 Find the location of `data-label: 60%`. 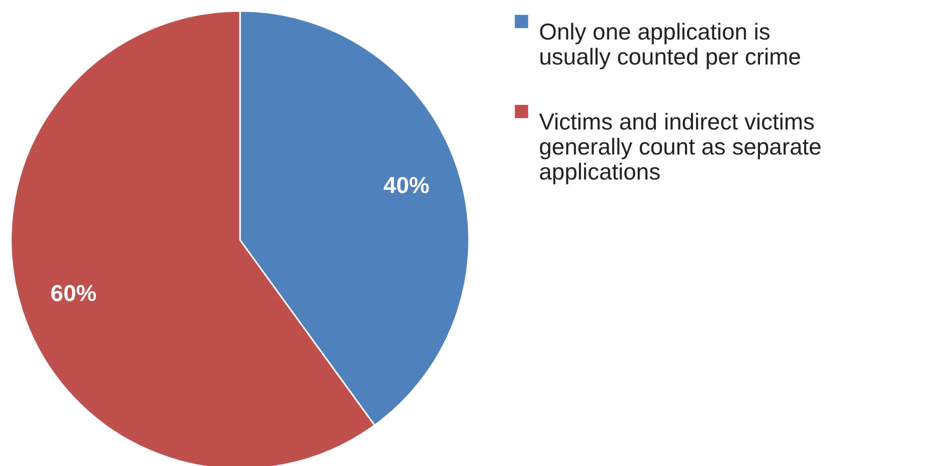

data-label: 60% is located at coordinates (73, 293).